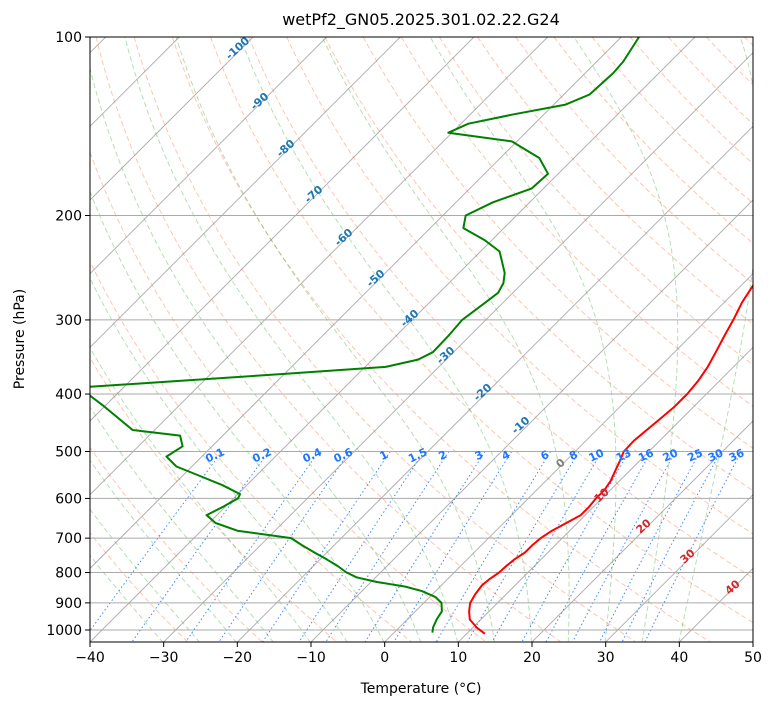 This screenshot has width=775, height=708. I want to click on y-tick-label: 100, so click(68, 38).